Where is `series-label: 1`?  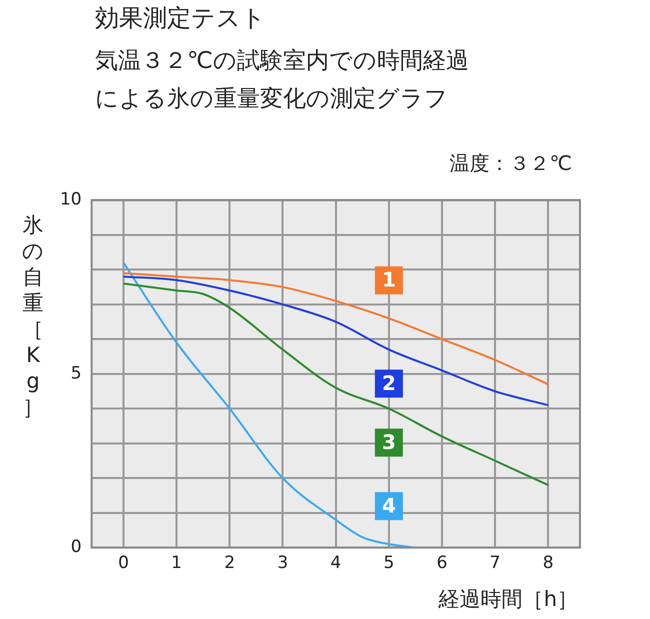
series-label: 1 is located at coordinates (389, 280).